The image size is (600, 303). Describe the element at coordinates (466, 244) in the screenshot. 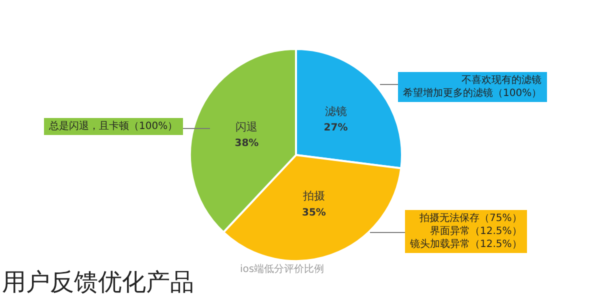

I see `text: 镜头加载异常（12.5%）` at that location.